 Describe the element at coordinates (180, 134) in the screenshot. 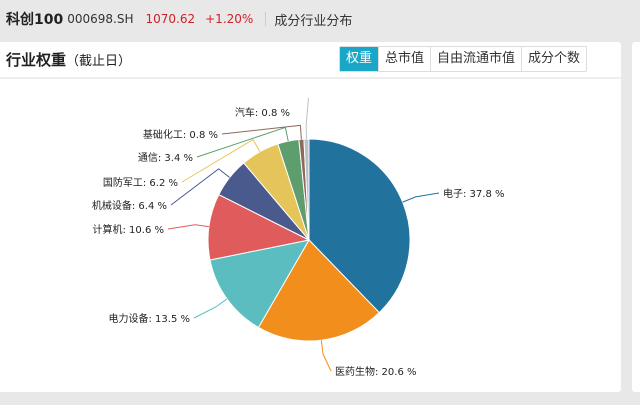

I see `slice-label: 基础化工: 0.8 %` at that location.